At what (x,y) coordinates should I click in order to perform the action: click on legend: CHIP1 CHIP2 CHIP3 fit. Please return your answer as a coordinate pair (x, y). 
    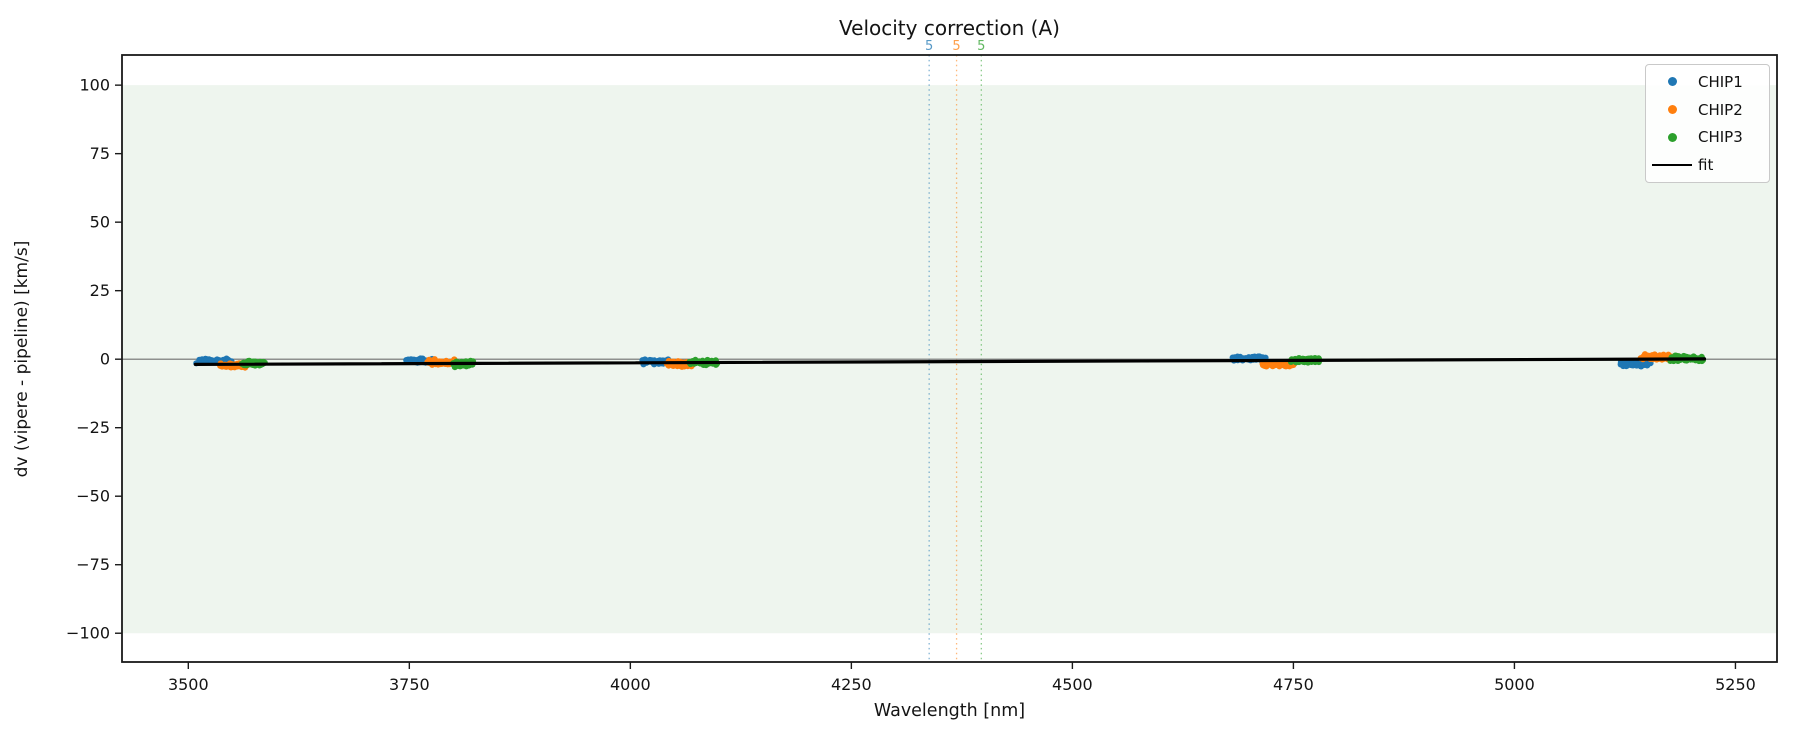
    Looking at the image, I should click on (1707, 123).